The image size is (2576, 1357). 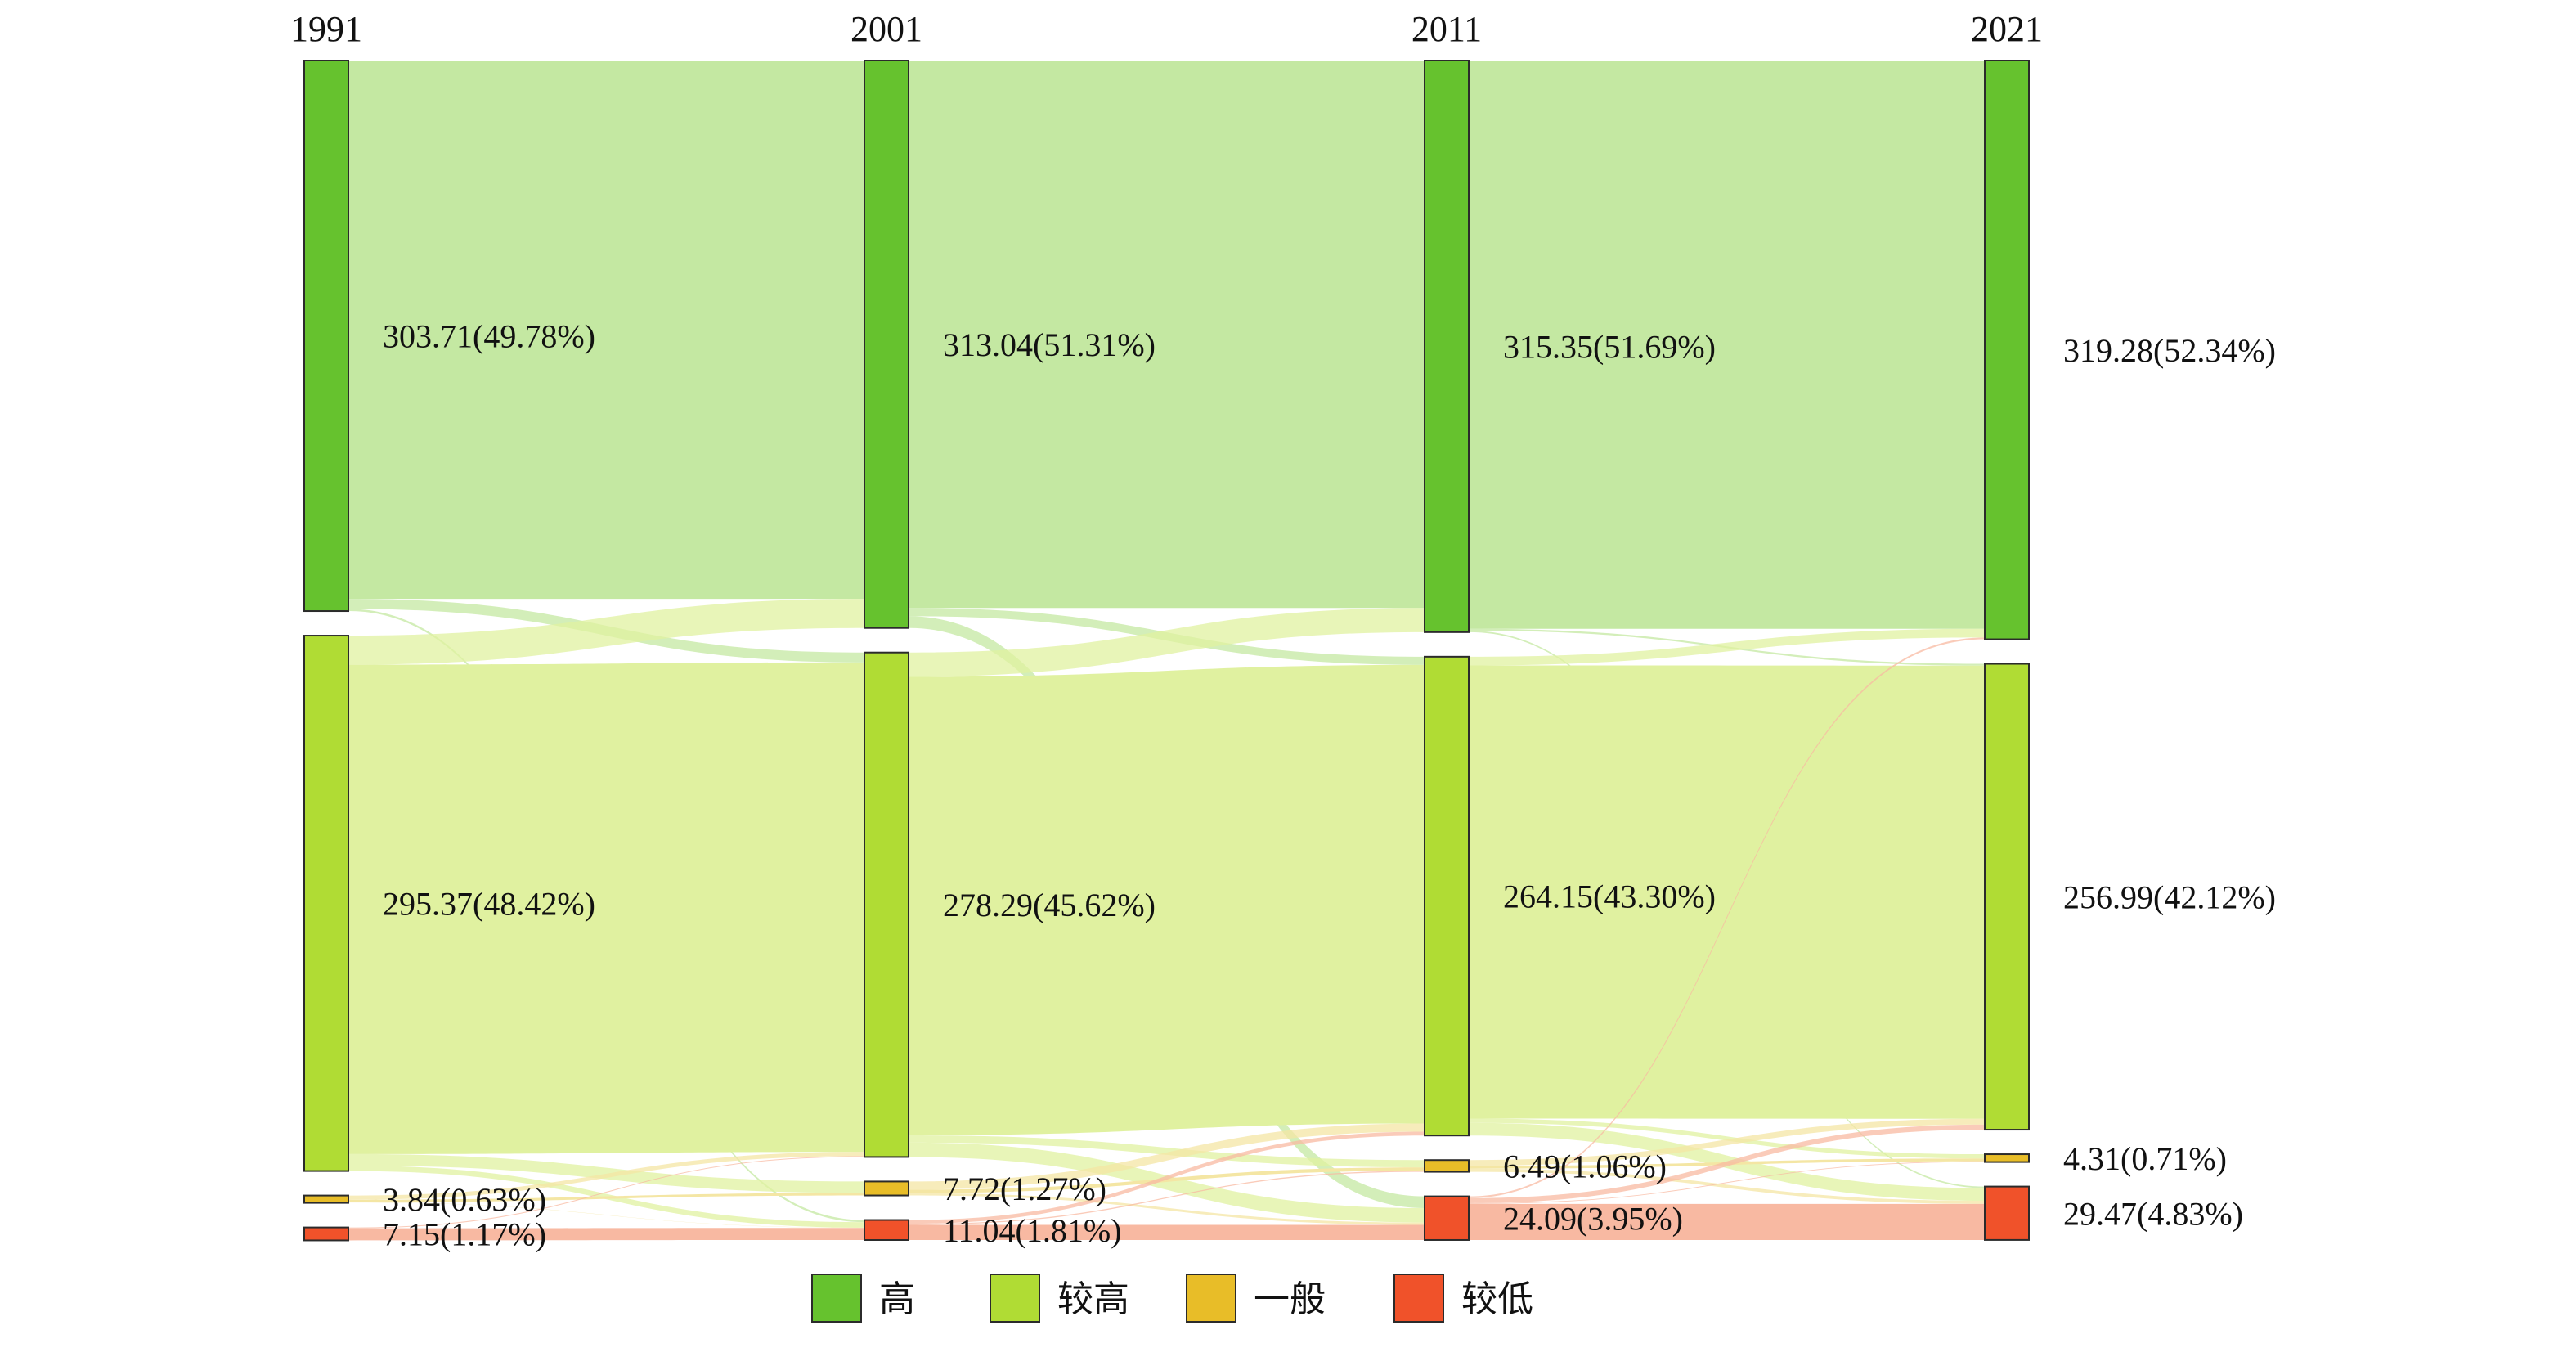 I want to click on node-label-2001-lower: 11.04(1.81%), so click(x=1032, y=1230).